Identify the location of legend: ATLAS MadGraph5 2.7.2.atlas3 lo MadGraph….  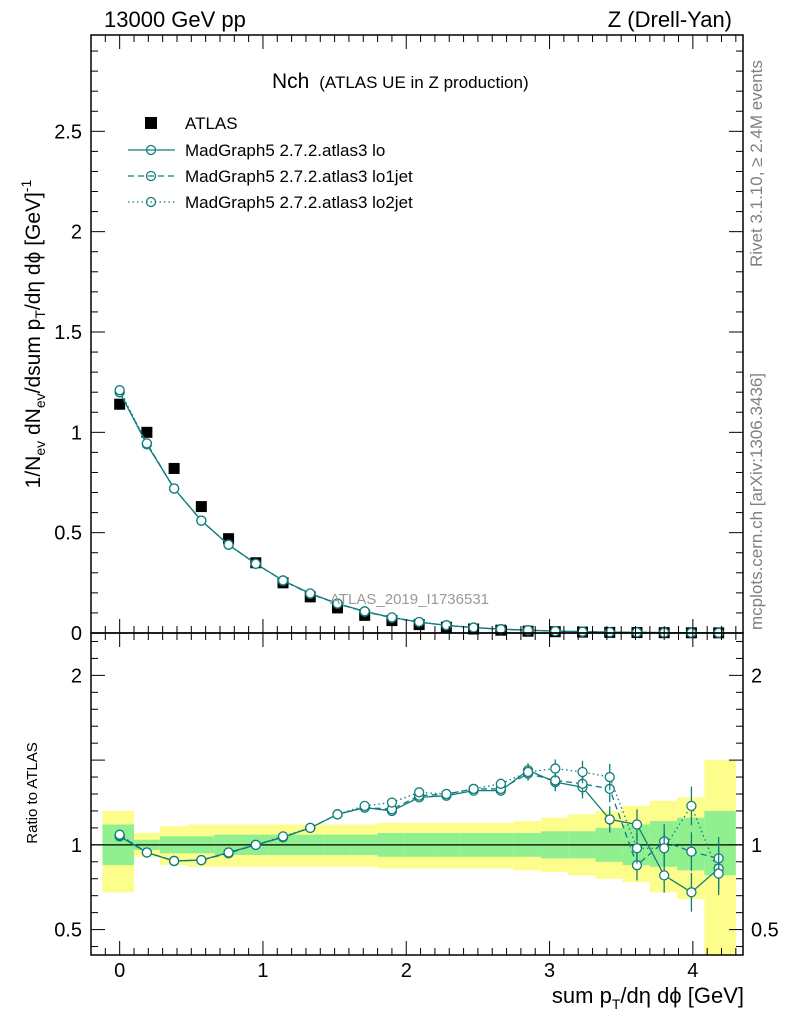
(270, 163).